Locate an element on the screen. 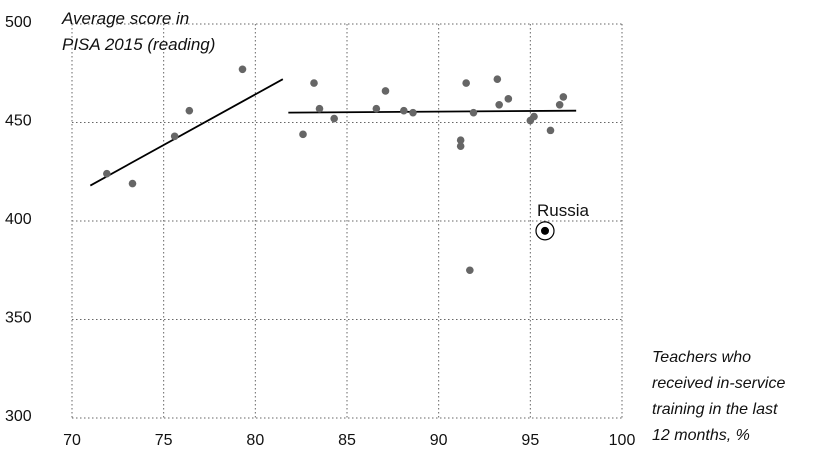 The width and height of the screenshot is (816, 450). x-tick-label: 70 is located at coordinates (72, 440).